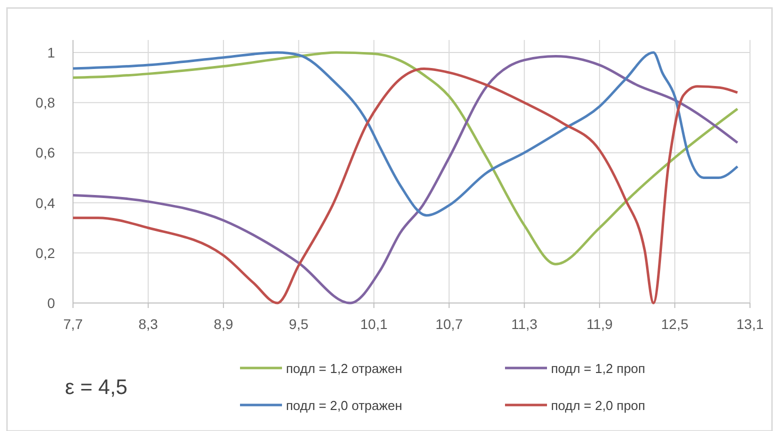  What do you see at coordinates (148, 324) in the screenshot?
I see `x-tick-label: 8,3` at bounding box center [148, 324].